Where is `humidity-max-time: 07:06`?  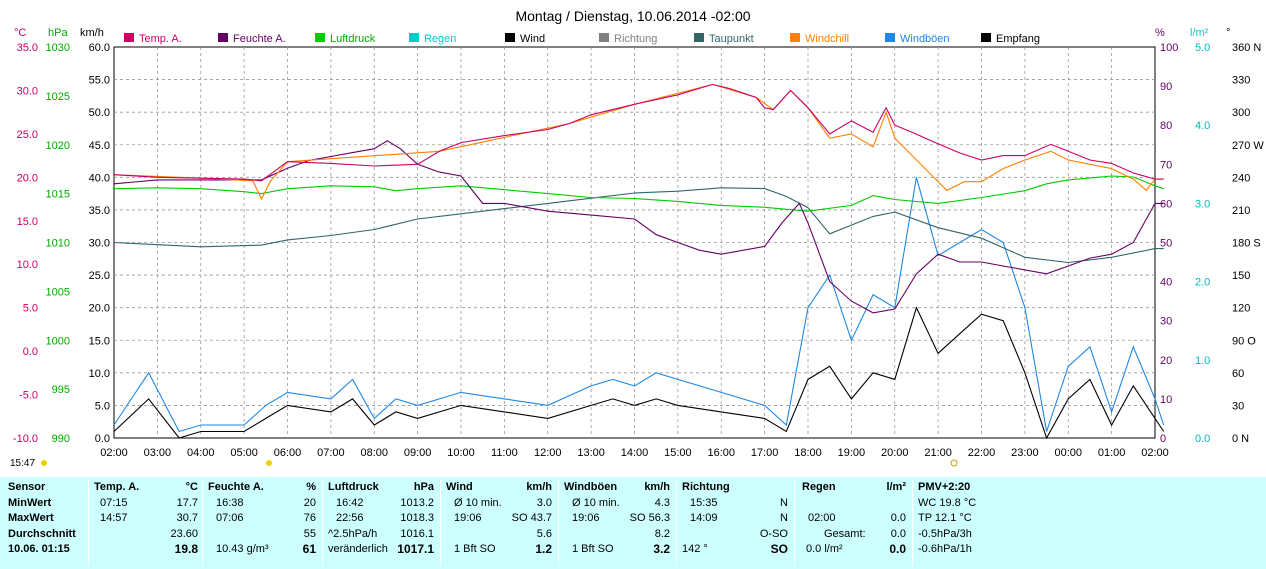
humidity-max-time: 07:06 is located at coordinates (230, 518).